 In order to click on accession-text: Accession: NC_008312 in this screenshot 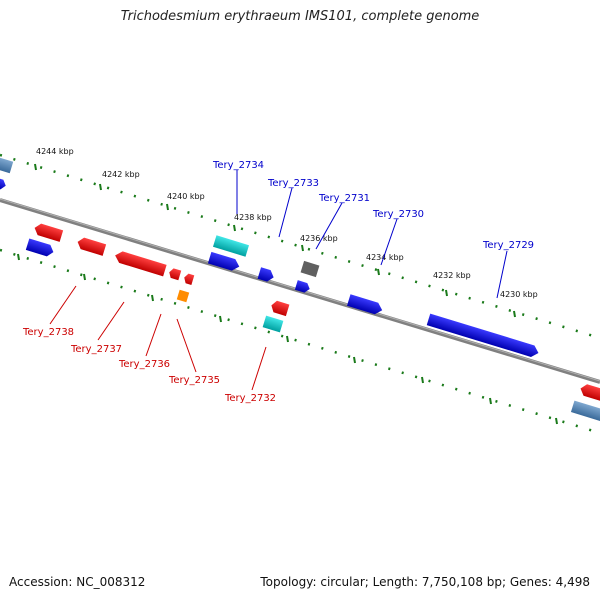, I will do `click(77, 582)`.